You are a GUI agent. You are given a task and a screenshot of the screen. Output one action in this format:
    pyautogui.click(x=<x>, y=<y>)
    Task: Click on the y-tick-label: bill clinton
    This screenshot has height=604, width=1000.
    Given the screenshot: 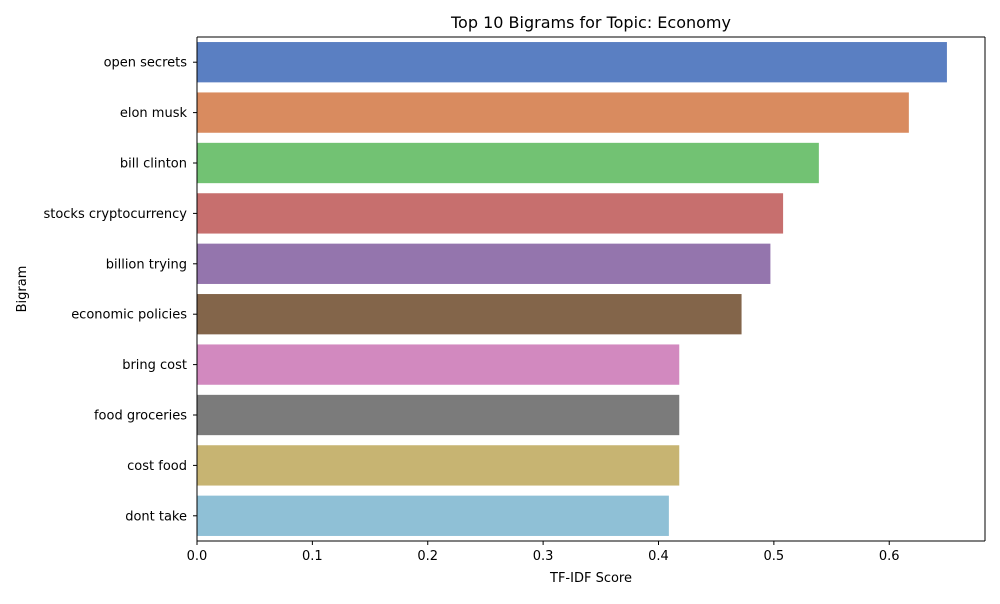 What is the action you would take?
    pyautogui.click(x=153, y=164)
    